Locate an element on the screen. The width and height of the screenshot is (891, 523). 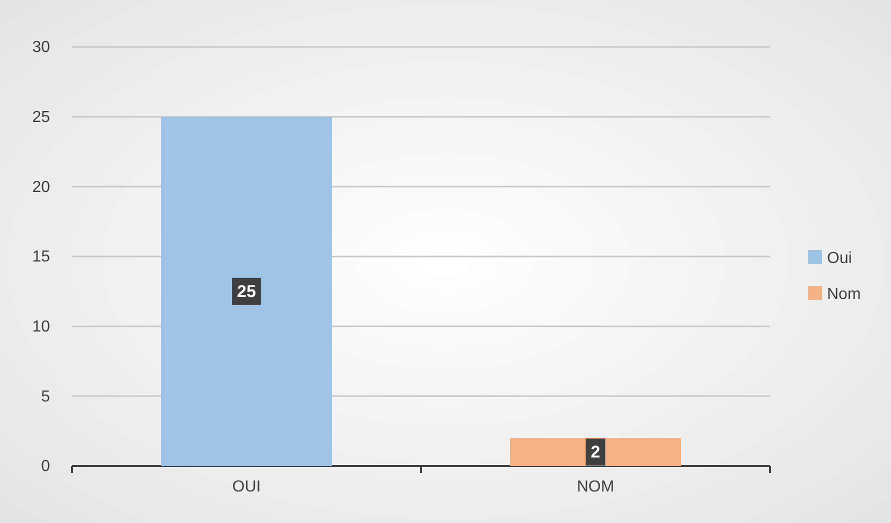
legend-label: Oui is located at coordinates (839, 258).